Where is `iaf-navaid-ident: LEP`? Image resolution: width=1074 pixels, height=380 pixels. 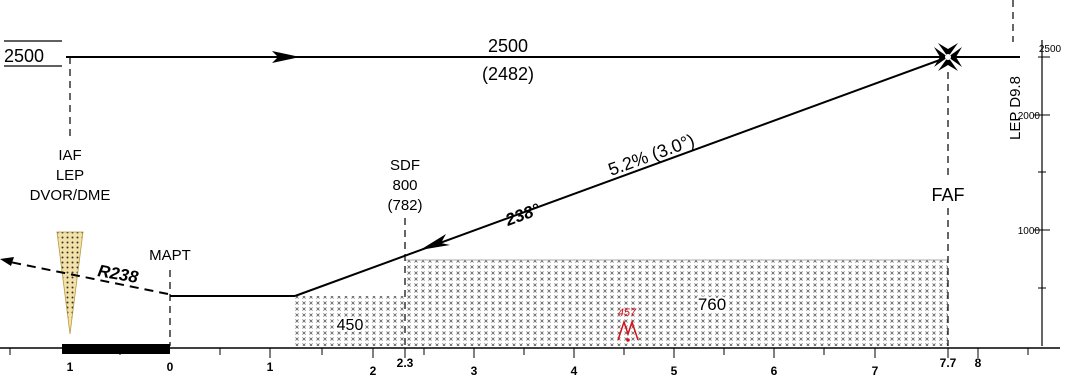
iaf-navaid-ident: LEP is located at coordinates (70, 175).